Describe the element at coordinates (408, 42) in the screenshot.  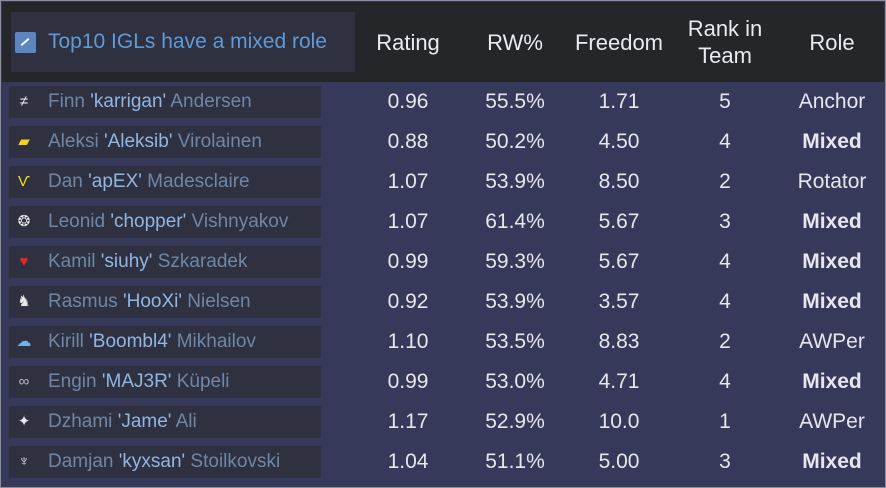
I see `column-header-rating: Rating` at that location.